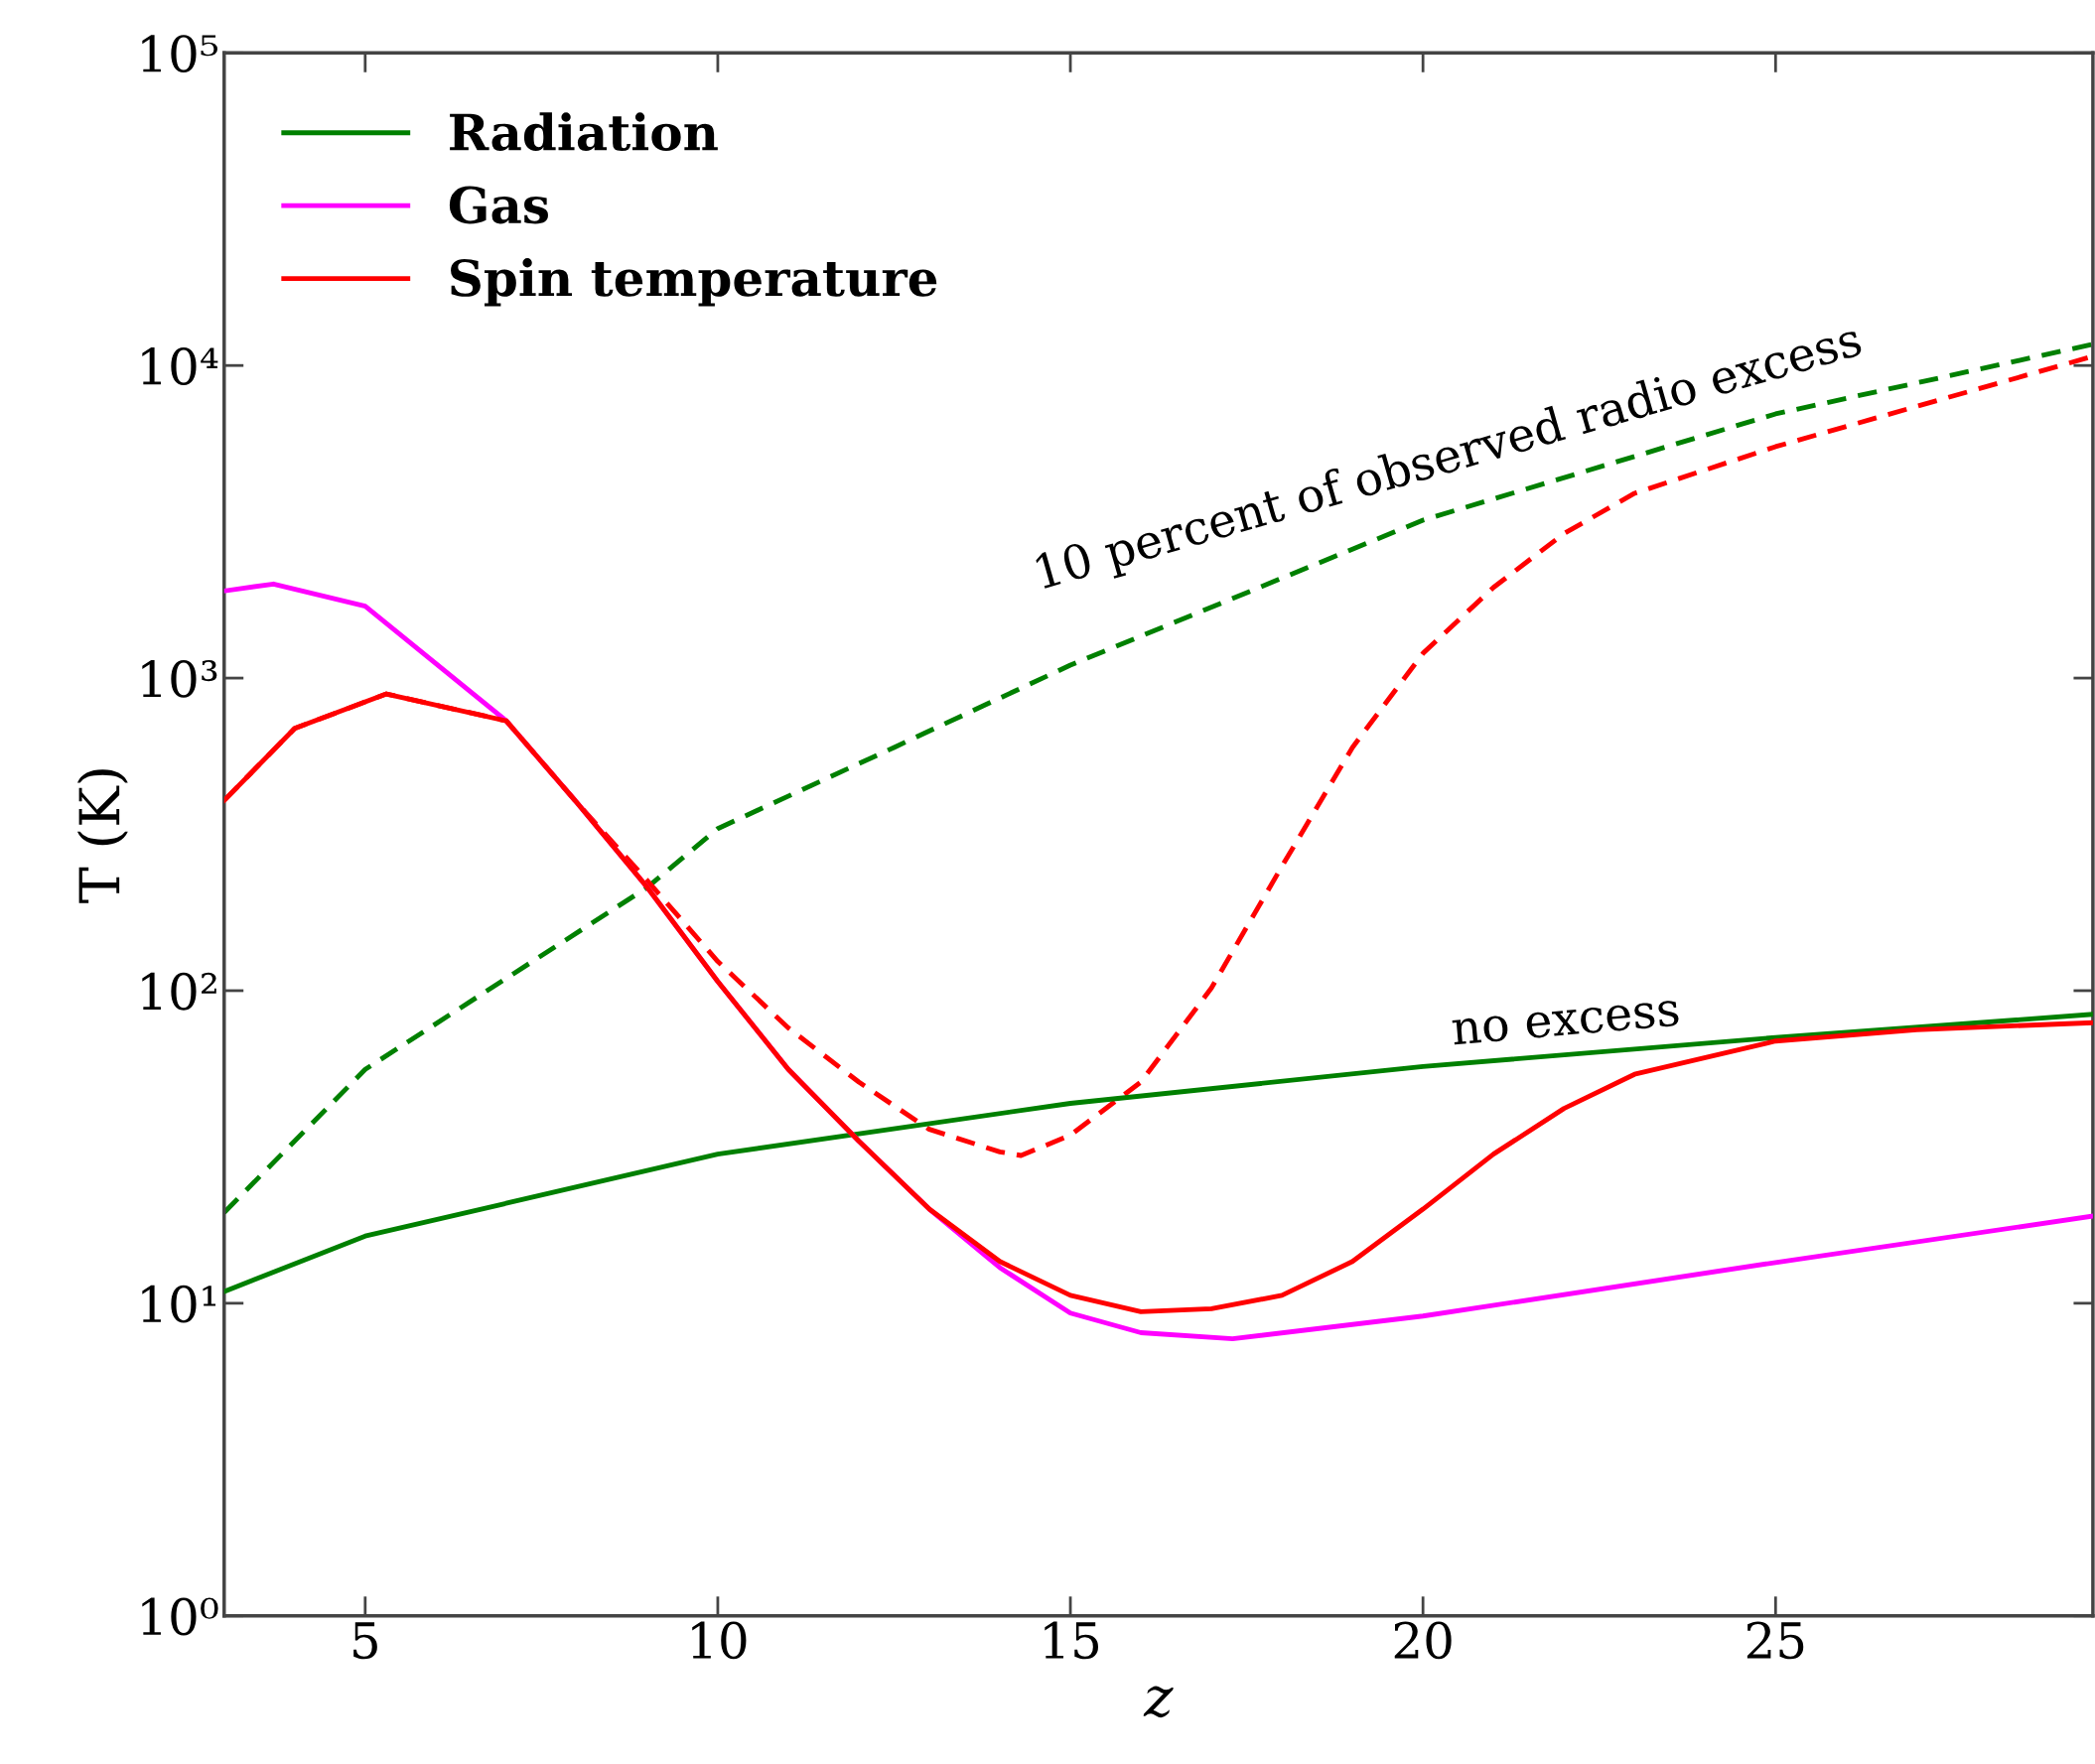 Image resolution: width=2095 pixels, height=1764 pixels. What do you see at coordinates (179, 678) in the screenshot?
I see `y-tick-label: 10³` at bounding box center [179, 678].